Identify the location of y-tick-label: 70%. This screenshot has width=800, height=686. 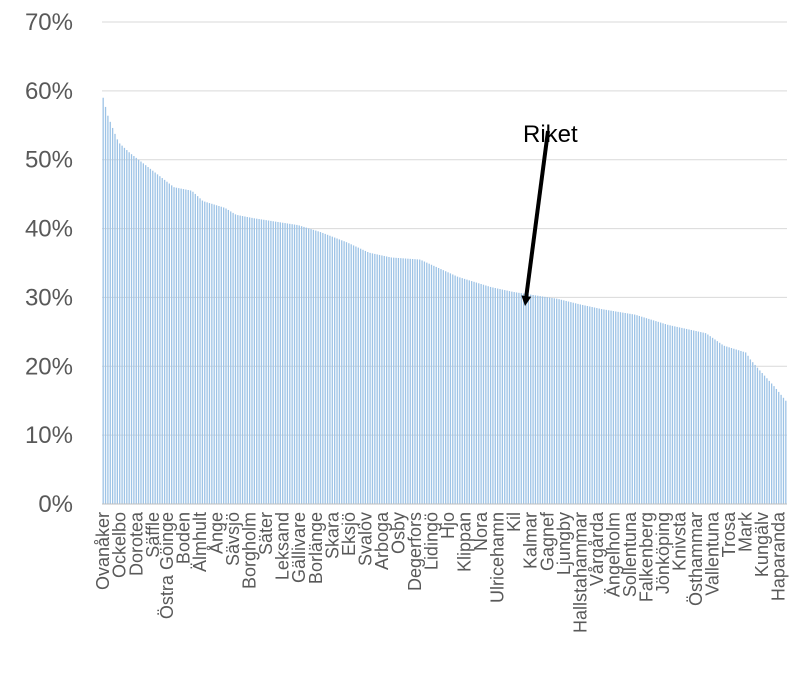
(49, 22).